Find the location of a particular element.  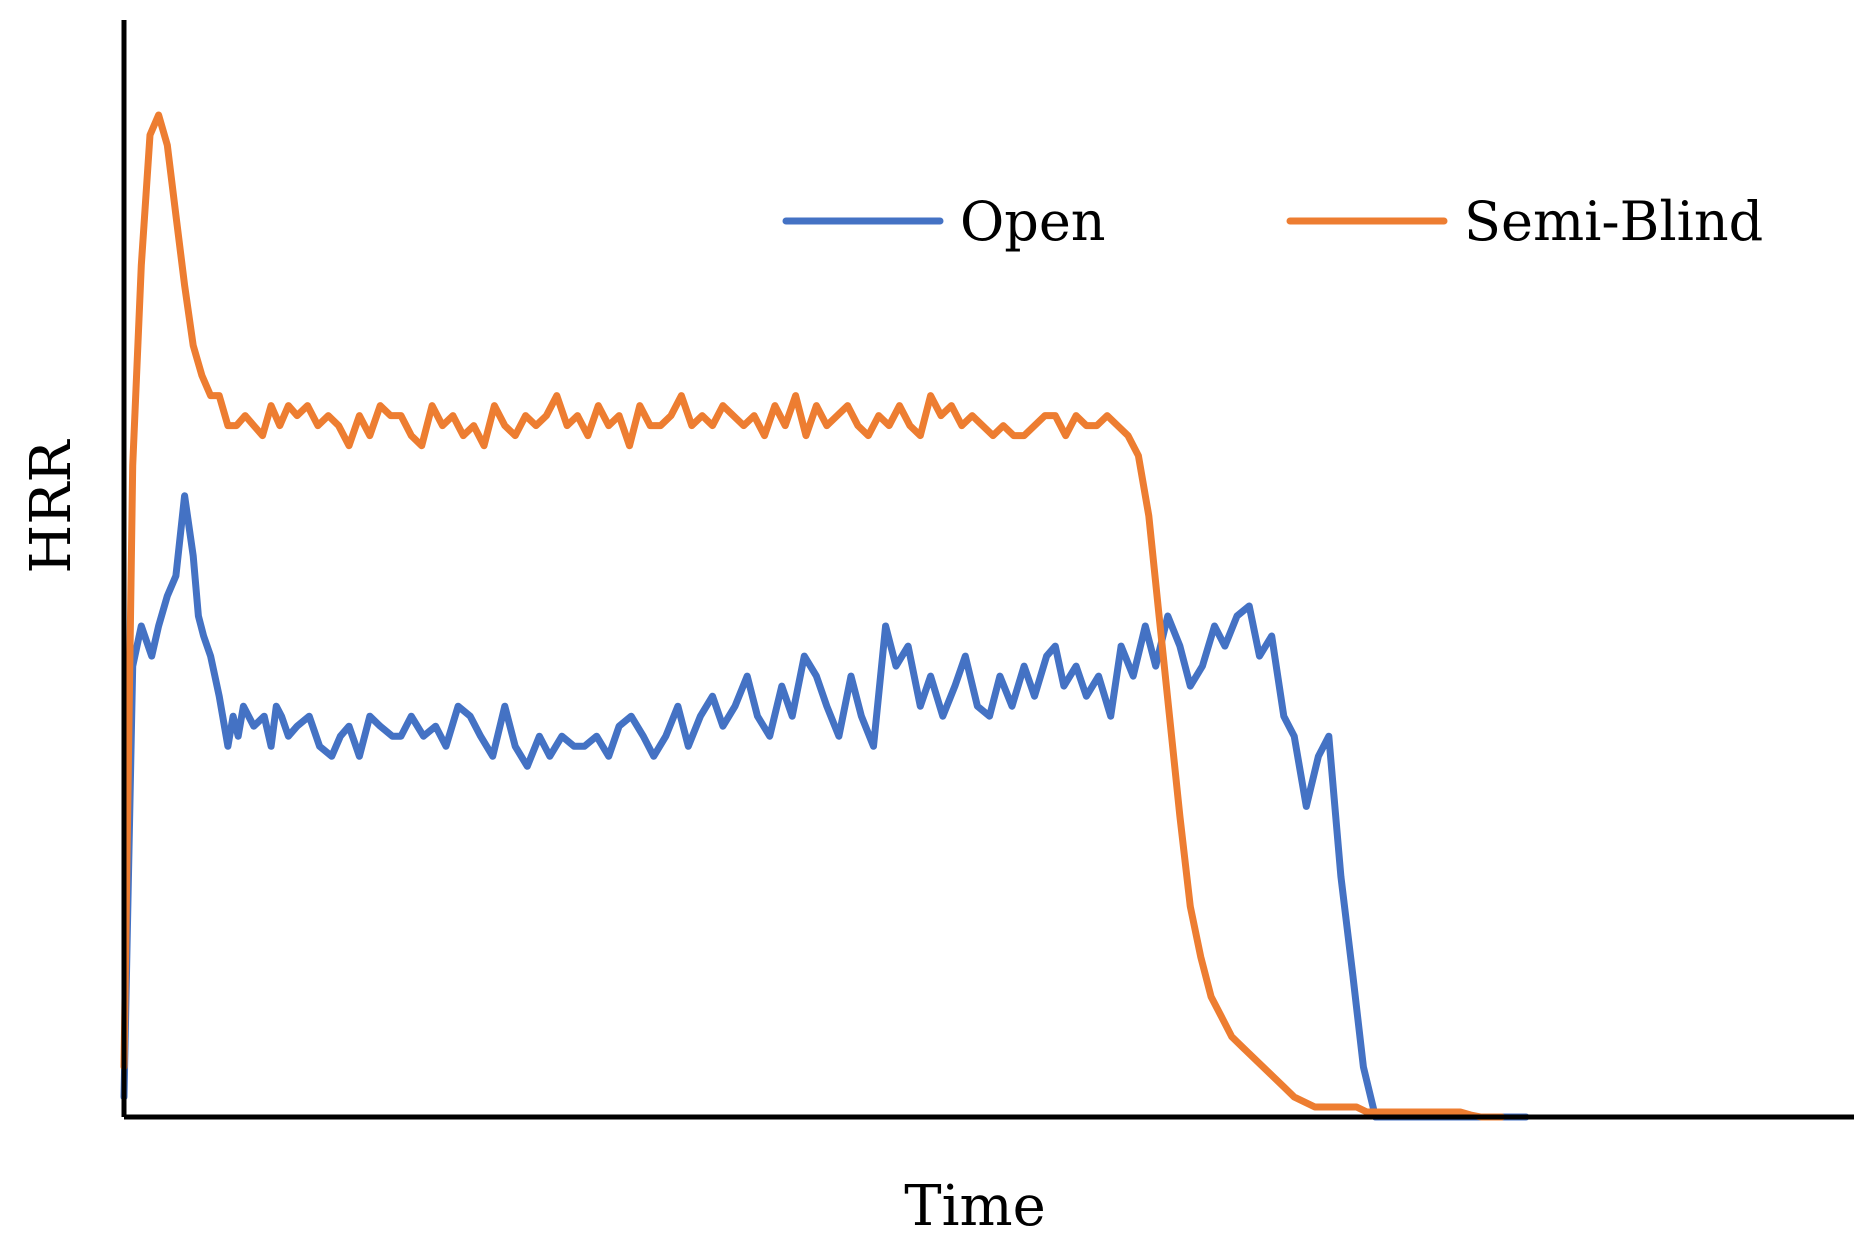

y-axis-title: HRR is located at coordinates (51, 506).